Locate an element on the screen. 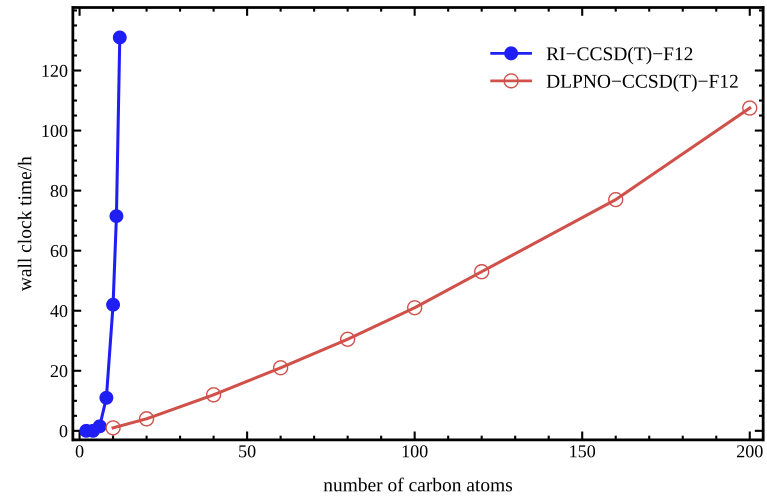 The width and height of the screenshot is (767, 497). y-tick-label: 100 is located at coordinates (55, 131).